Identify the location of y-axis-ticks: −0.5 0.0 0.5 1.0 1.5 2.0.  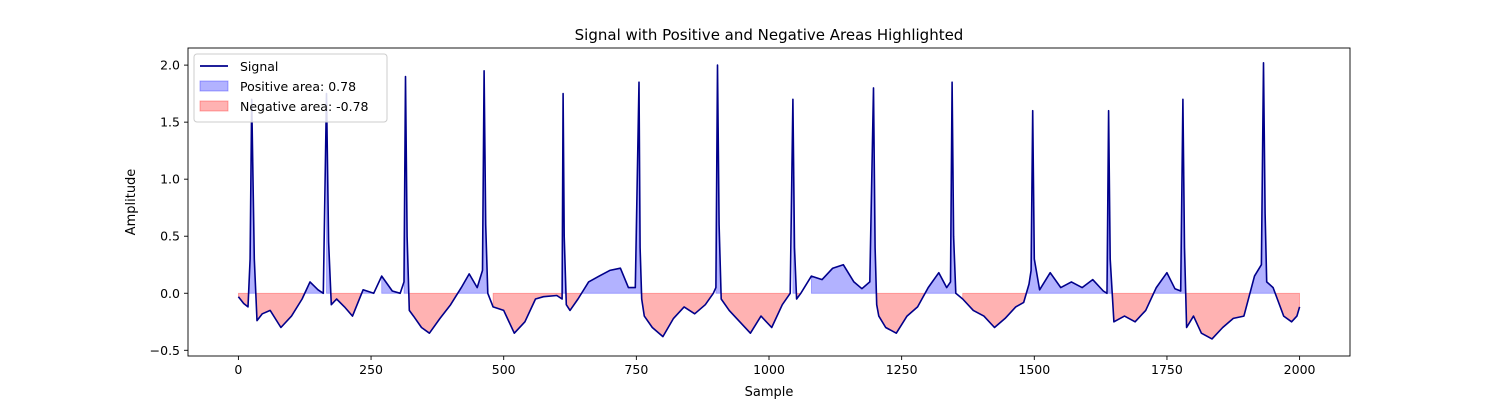
(169, 208).